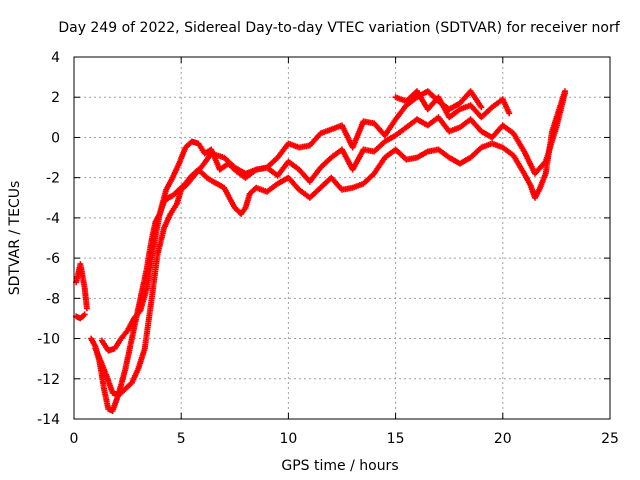 The height and width of the screenshot is (480, 640). Describe the element at coordinates (503, 439) in the screenshot. I see `x-tick-label: 20` at that location.